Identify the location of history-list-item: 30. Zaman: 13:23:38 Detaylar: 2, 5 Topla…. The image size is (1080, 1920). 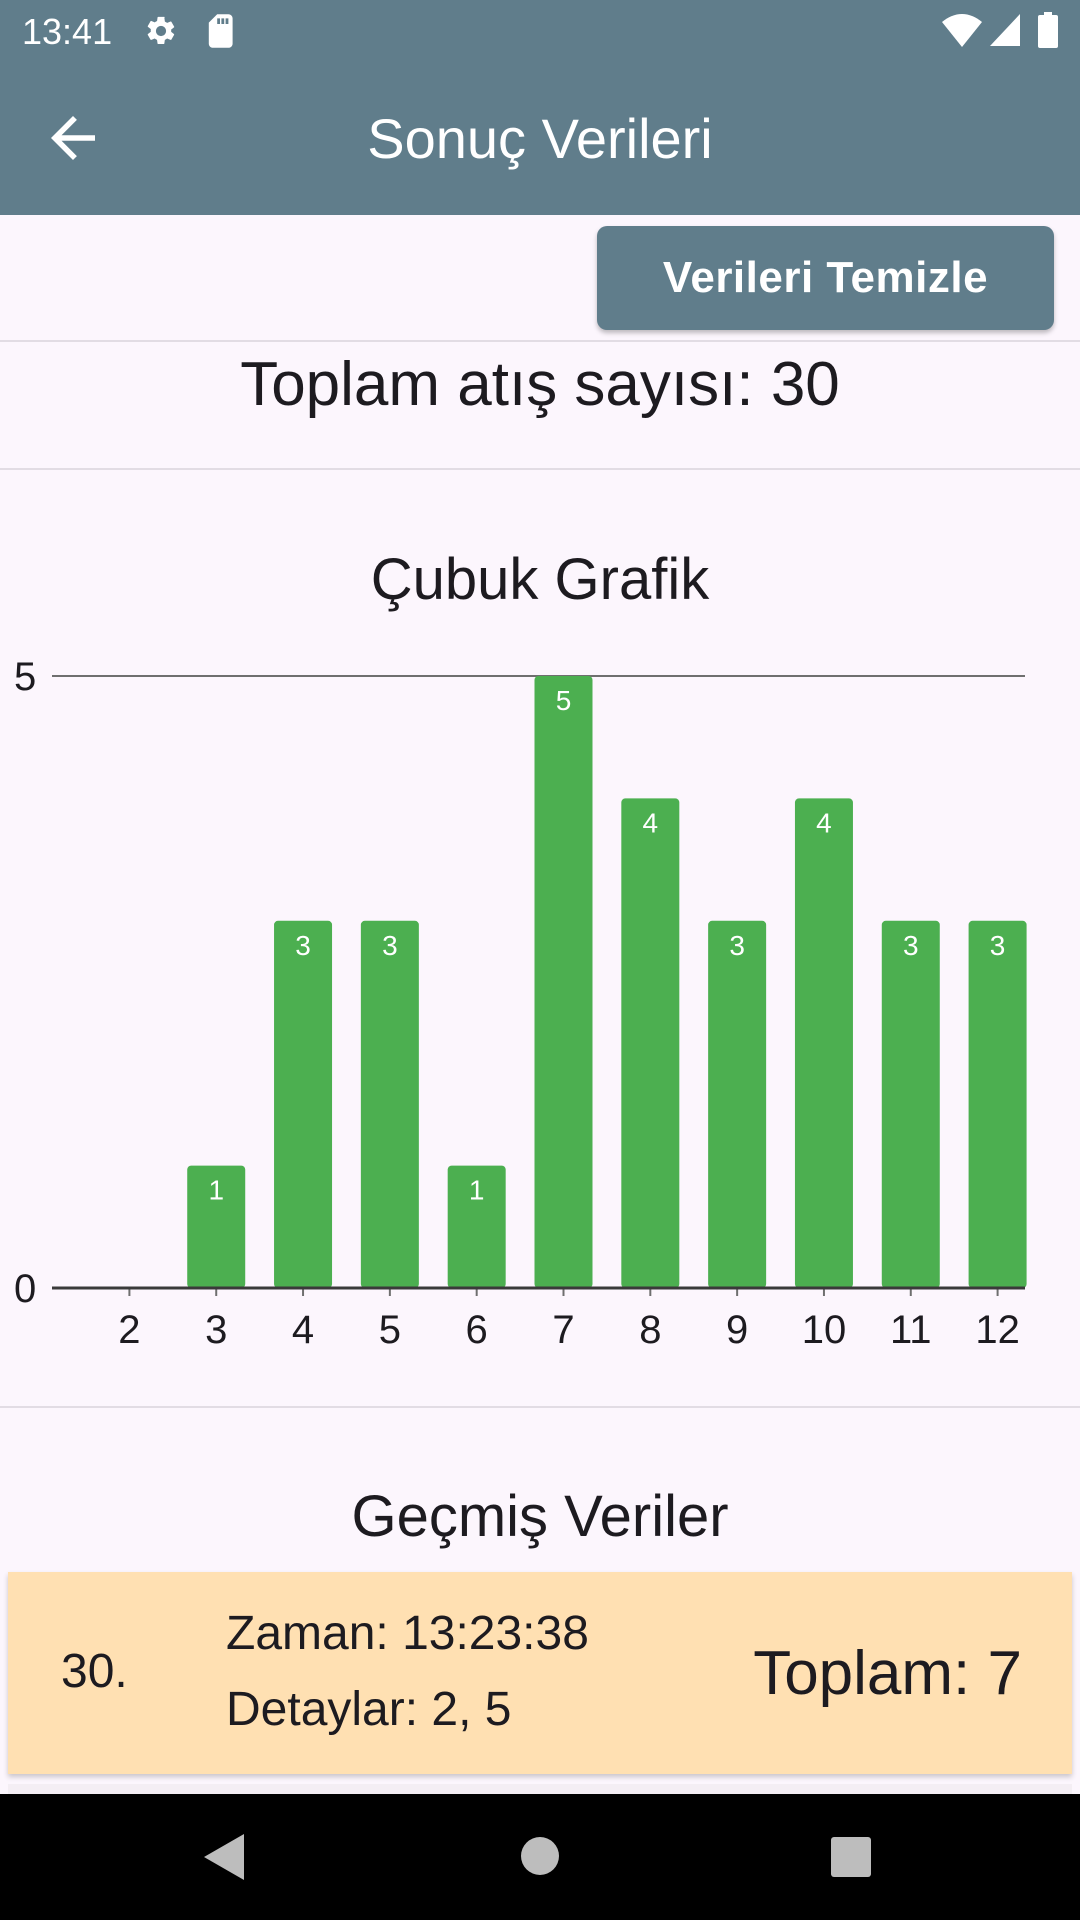
(540, 1673).